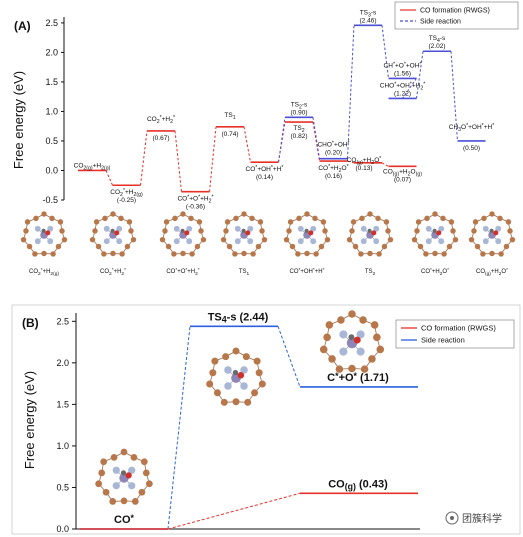 Image resolution: width=523 pixels, height=537 pixels. What do you see at coordinates (113, 272) in the screenshot?
I see `structure-label: CO2*+H2*` at bounding box center [113, 272].